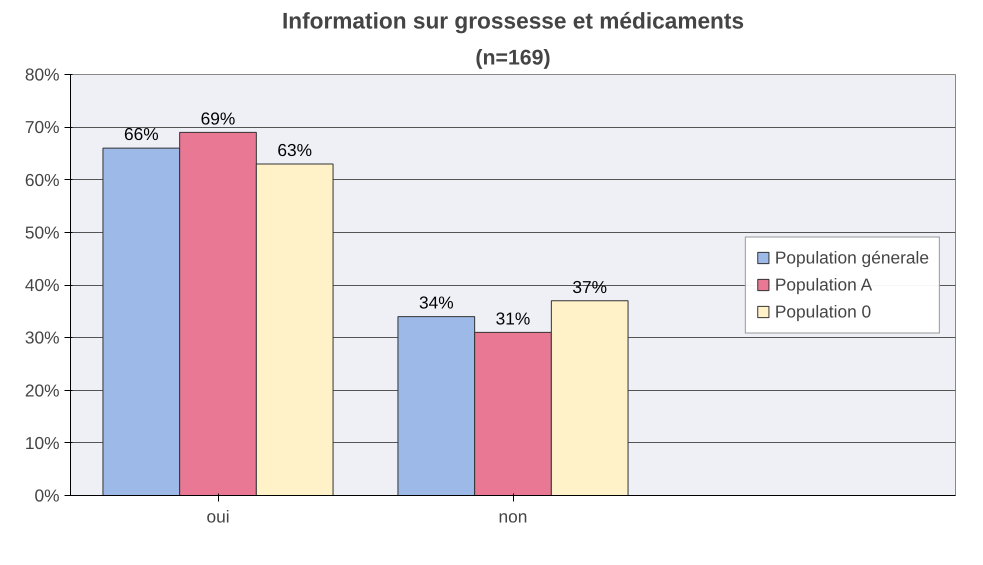 The image size is (983, 565). What do you see at coordinates (42, 180) in the screenshot?
I see `y-tick-label: 60%` at bounding box center [42, 180].